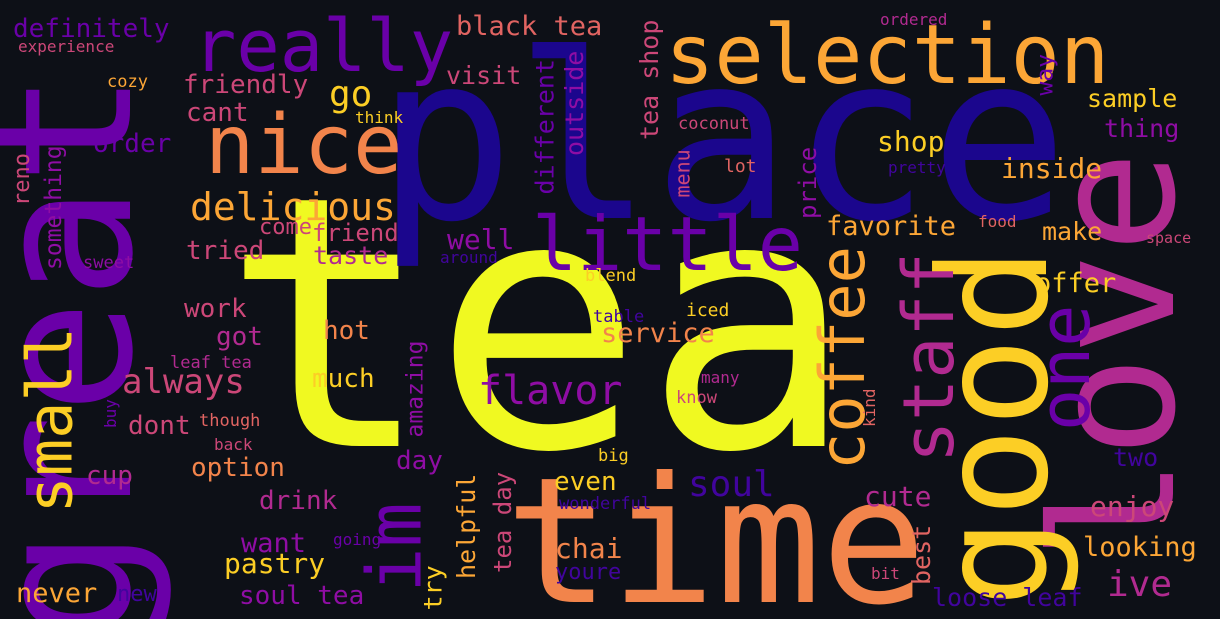 This screenshot has height=619, width=1220. What do you see at coordinates (302, 596) in the screenshot?
I see `word-soul-tea: soul tea` at bounding box center [302, 596].